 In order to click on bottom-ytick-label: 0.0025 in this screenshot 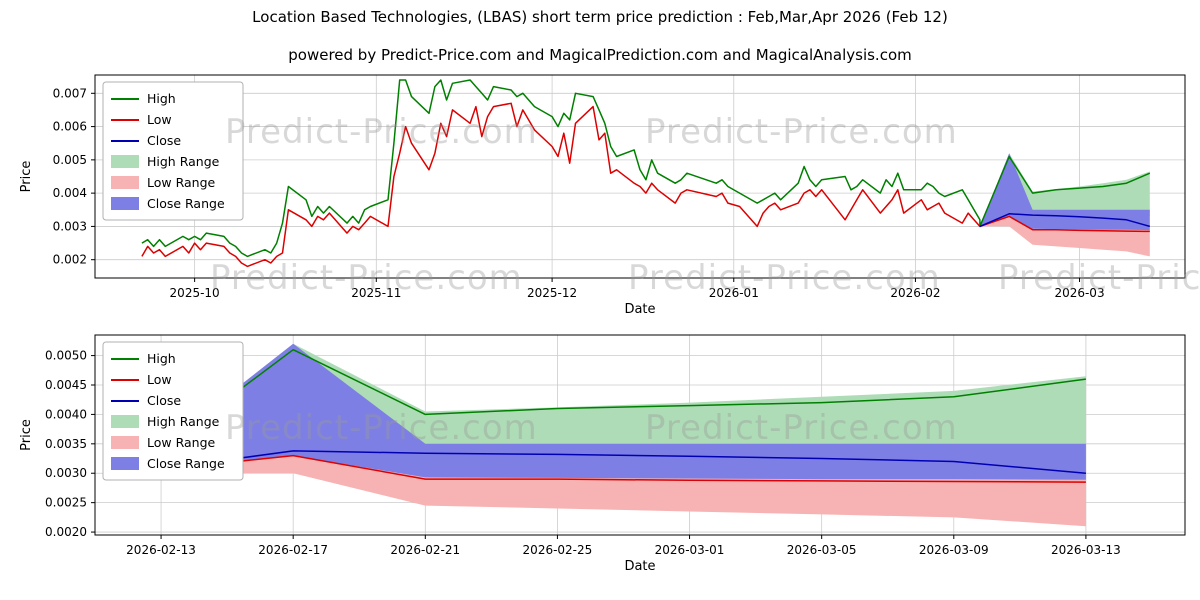, I will do `click(66, 503)`.